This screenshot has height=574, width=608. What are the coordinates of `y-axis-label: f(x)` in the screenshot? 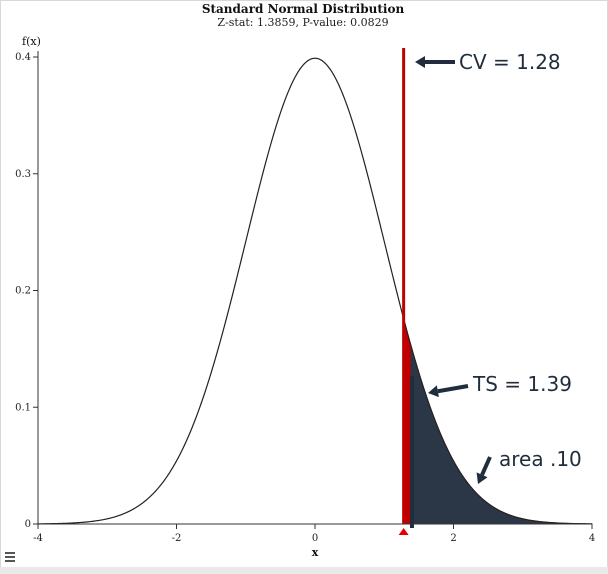 It's located at (31, 41).